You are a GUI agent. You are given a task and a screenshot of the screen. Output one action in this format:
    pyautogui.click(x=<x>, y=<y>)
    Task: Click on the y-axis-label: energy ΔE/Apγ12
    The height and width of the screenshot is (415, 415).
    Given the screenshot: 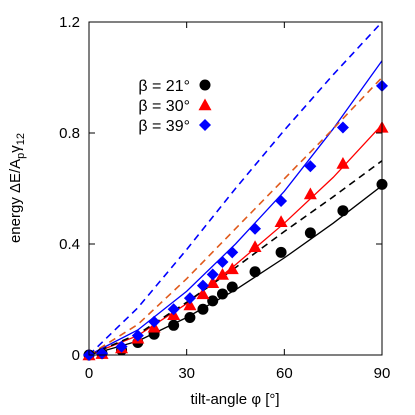 What is the action you would take?
    pyautogui.click(x=17, y=188)
    